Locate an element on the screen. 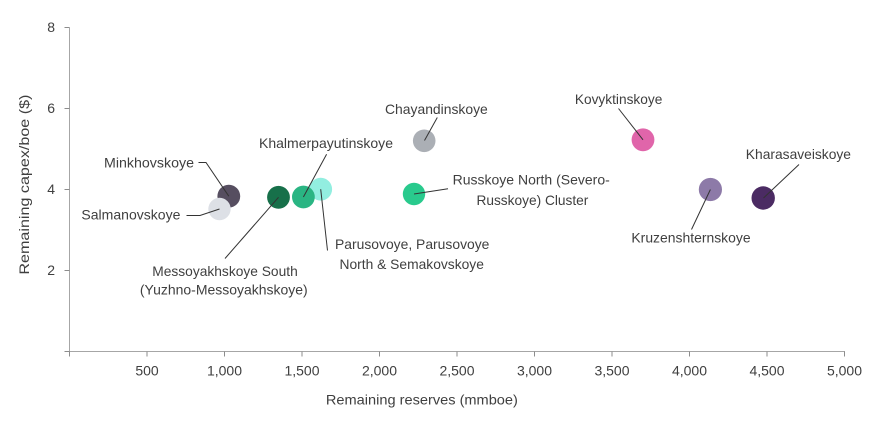 Image resolution: width=883 pixels, height=422 pixels. svg-text: 1,000 is located at coordinates (224, 371).